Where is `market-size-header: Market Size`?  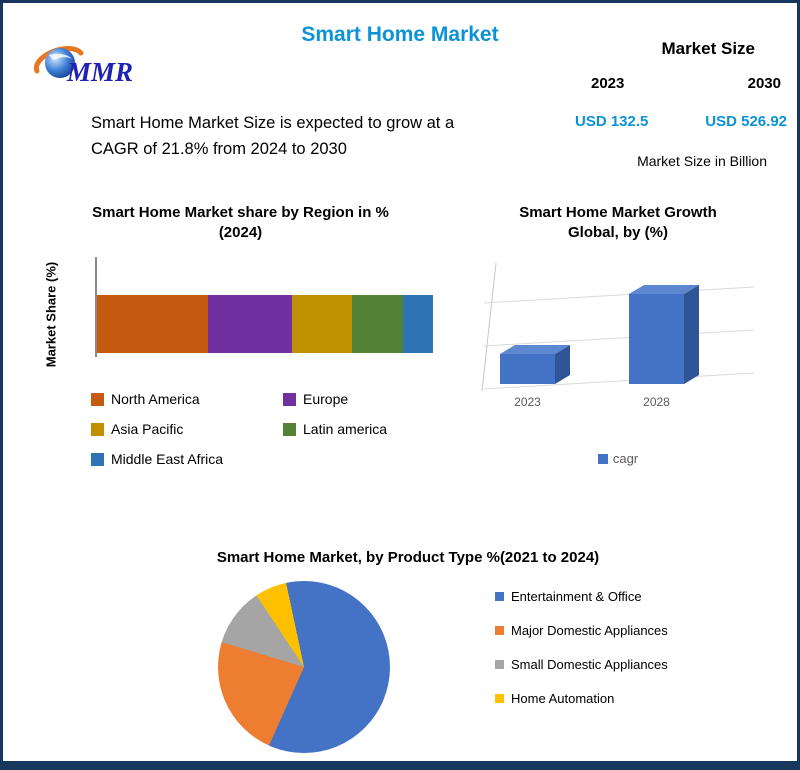 market-size-header: Market Size is located at coordinates (708, 48).